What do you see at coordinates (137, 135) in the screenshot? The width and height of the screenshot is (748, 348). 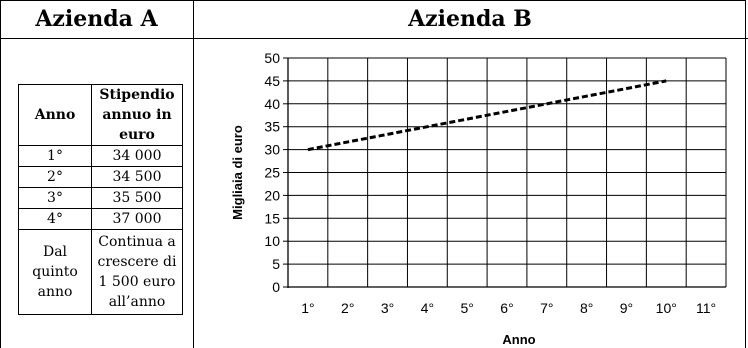 I see `col-salary-line: euro` at bounding box center [137, 135].